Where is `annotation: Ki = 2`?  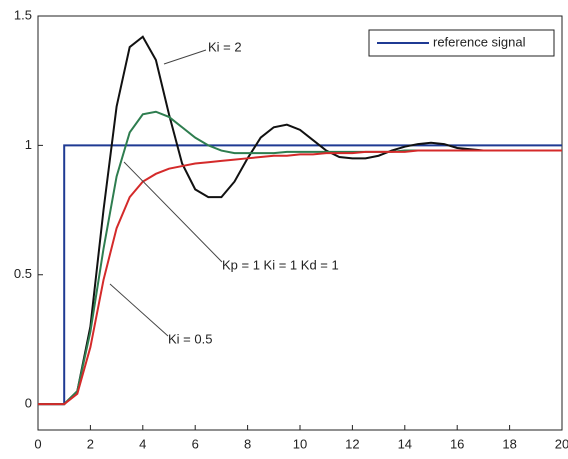 annotation: Ki = 2 is located at coordinates (225, 46).